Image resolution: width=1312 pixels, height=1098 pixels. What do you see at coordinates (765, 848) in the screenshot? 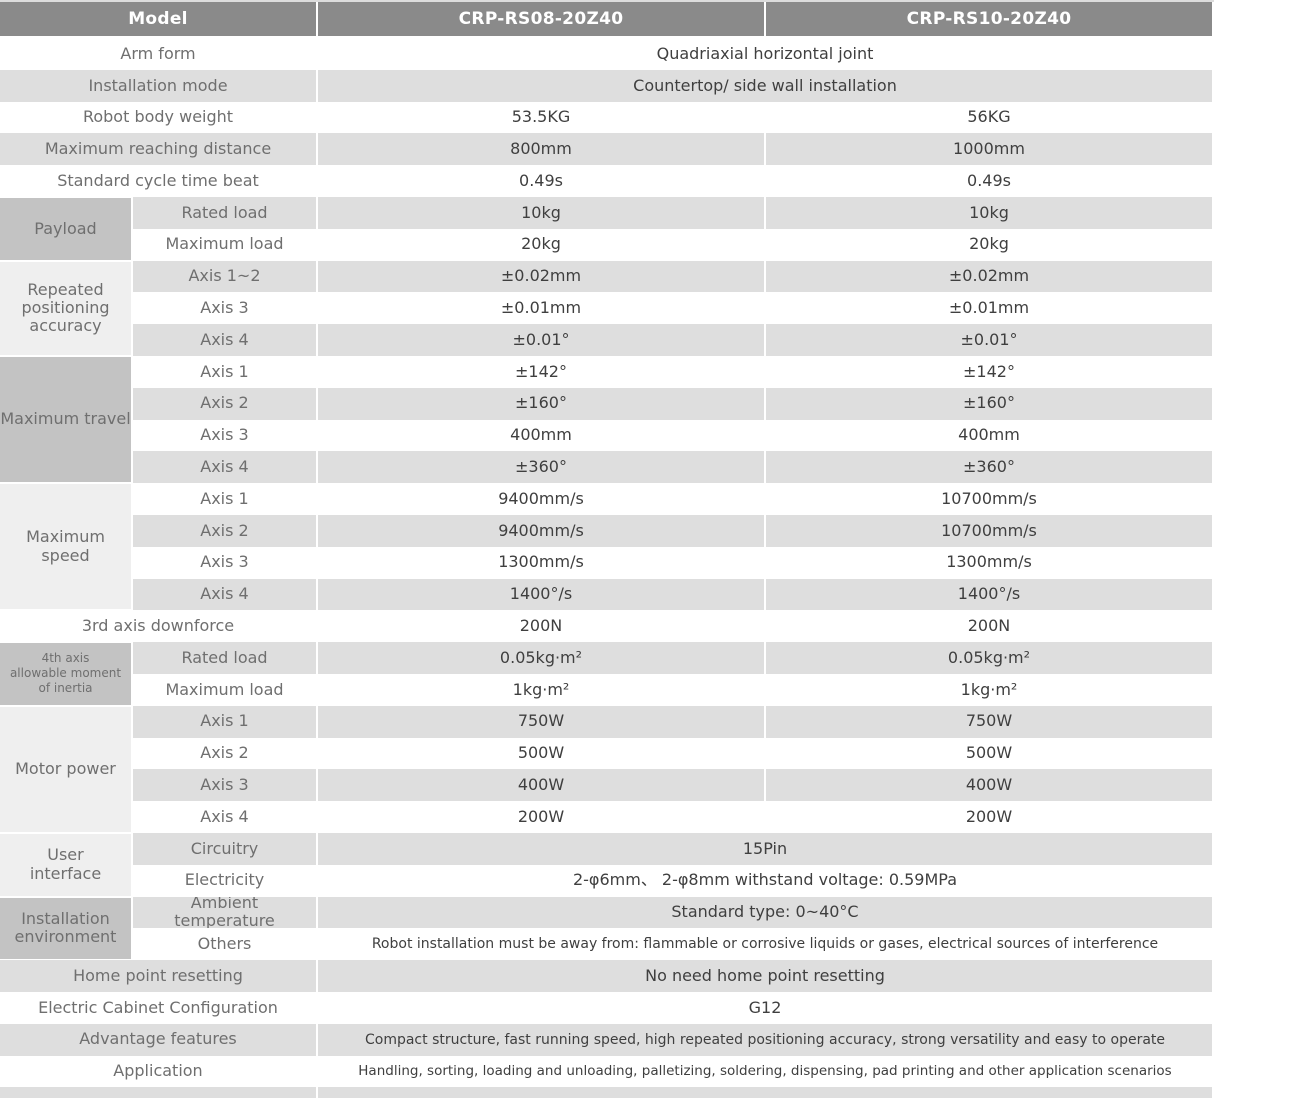
I see `value-cell: 15Pin` at bounding box center [765, 848].